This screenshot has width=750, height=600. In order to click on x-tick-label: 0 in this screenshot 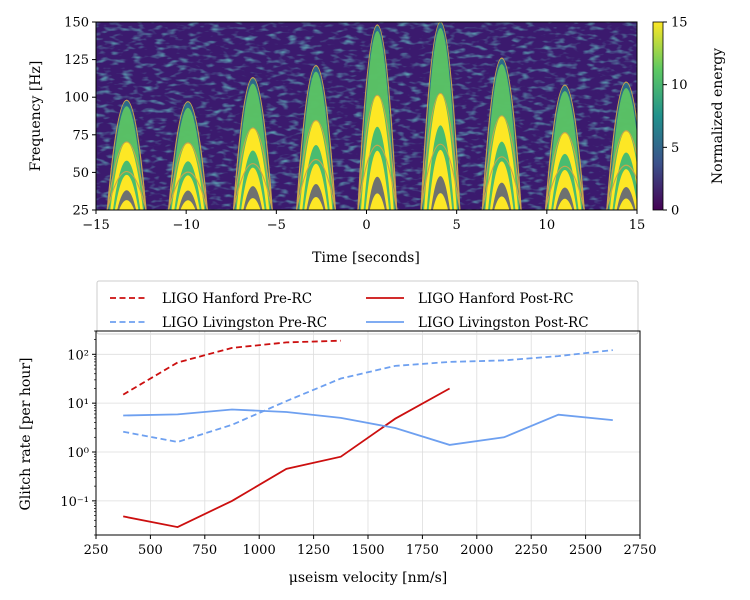, I will do `click(366, 225)`.